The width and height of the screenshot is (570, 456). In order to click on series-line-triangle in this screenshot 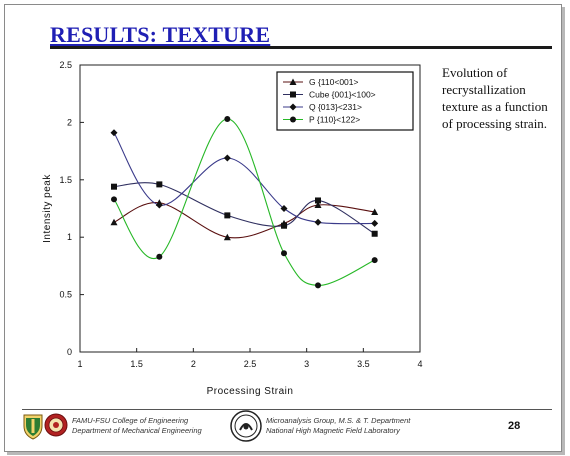, I will do `click(244, 220)`.